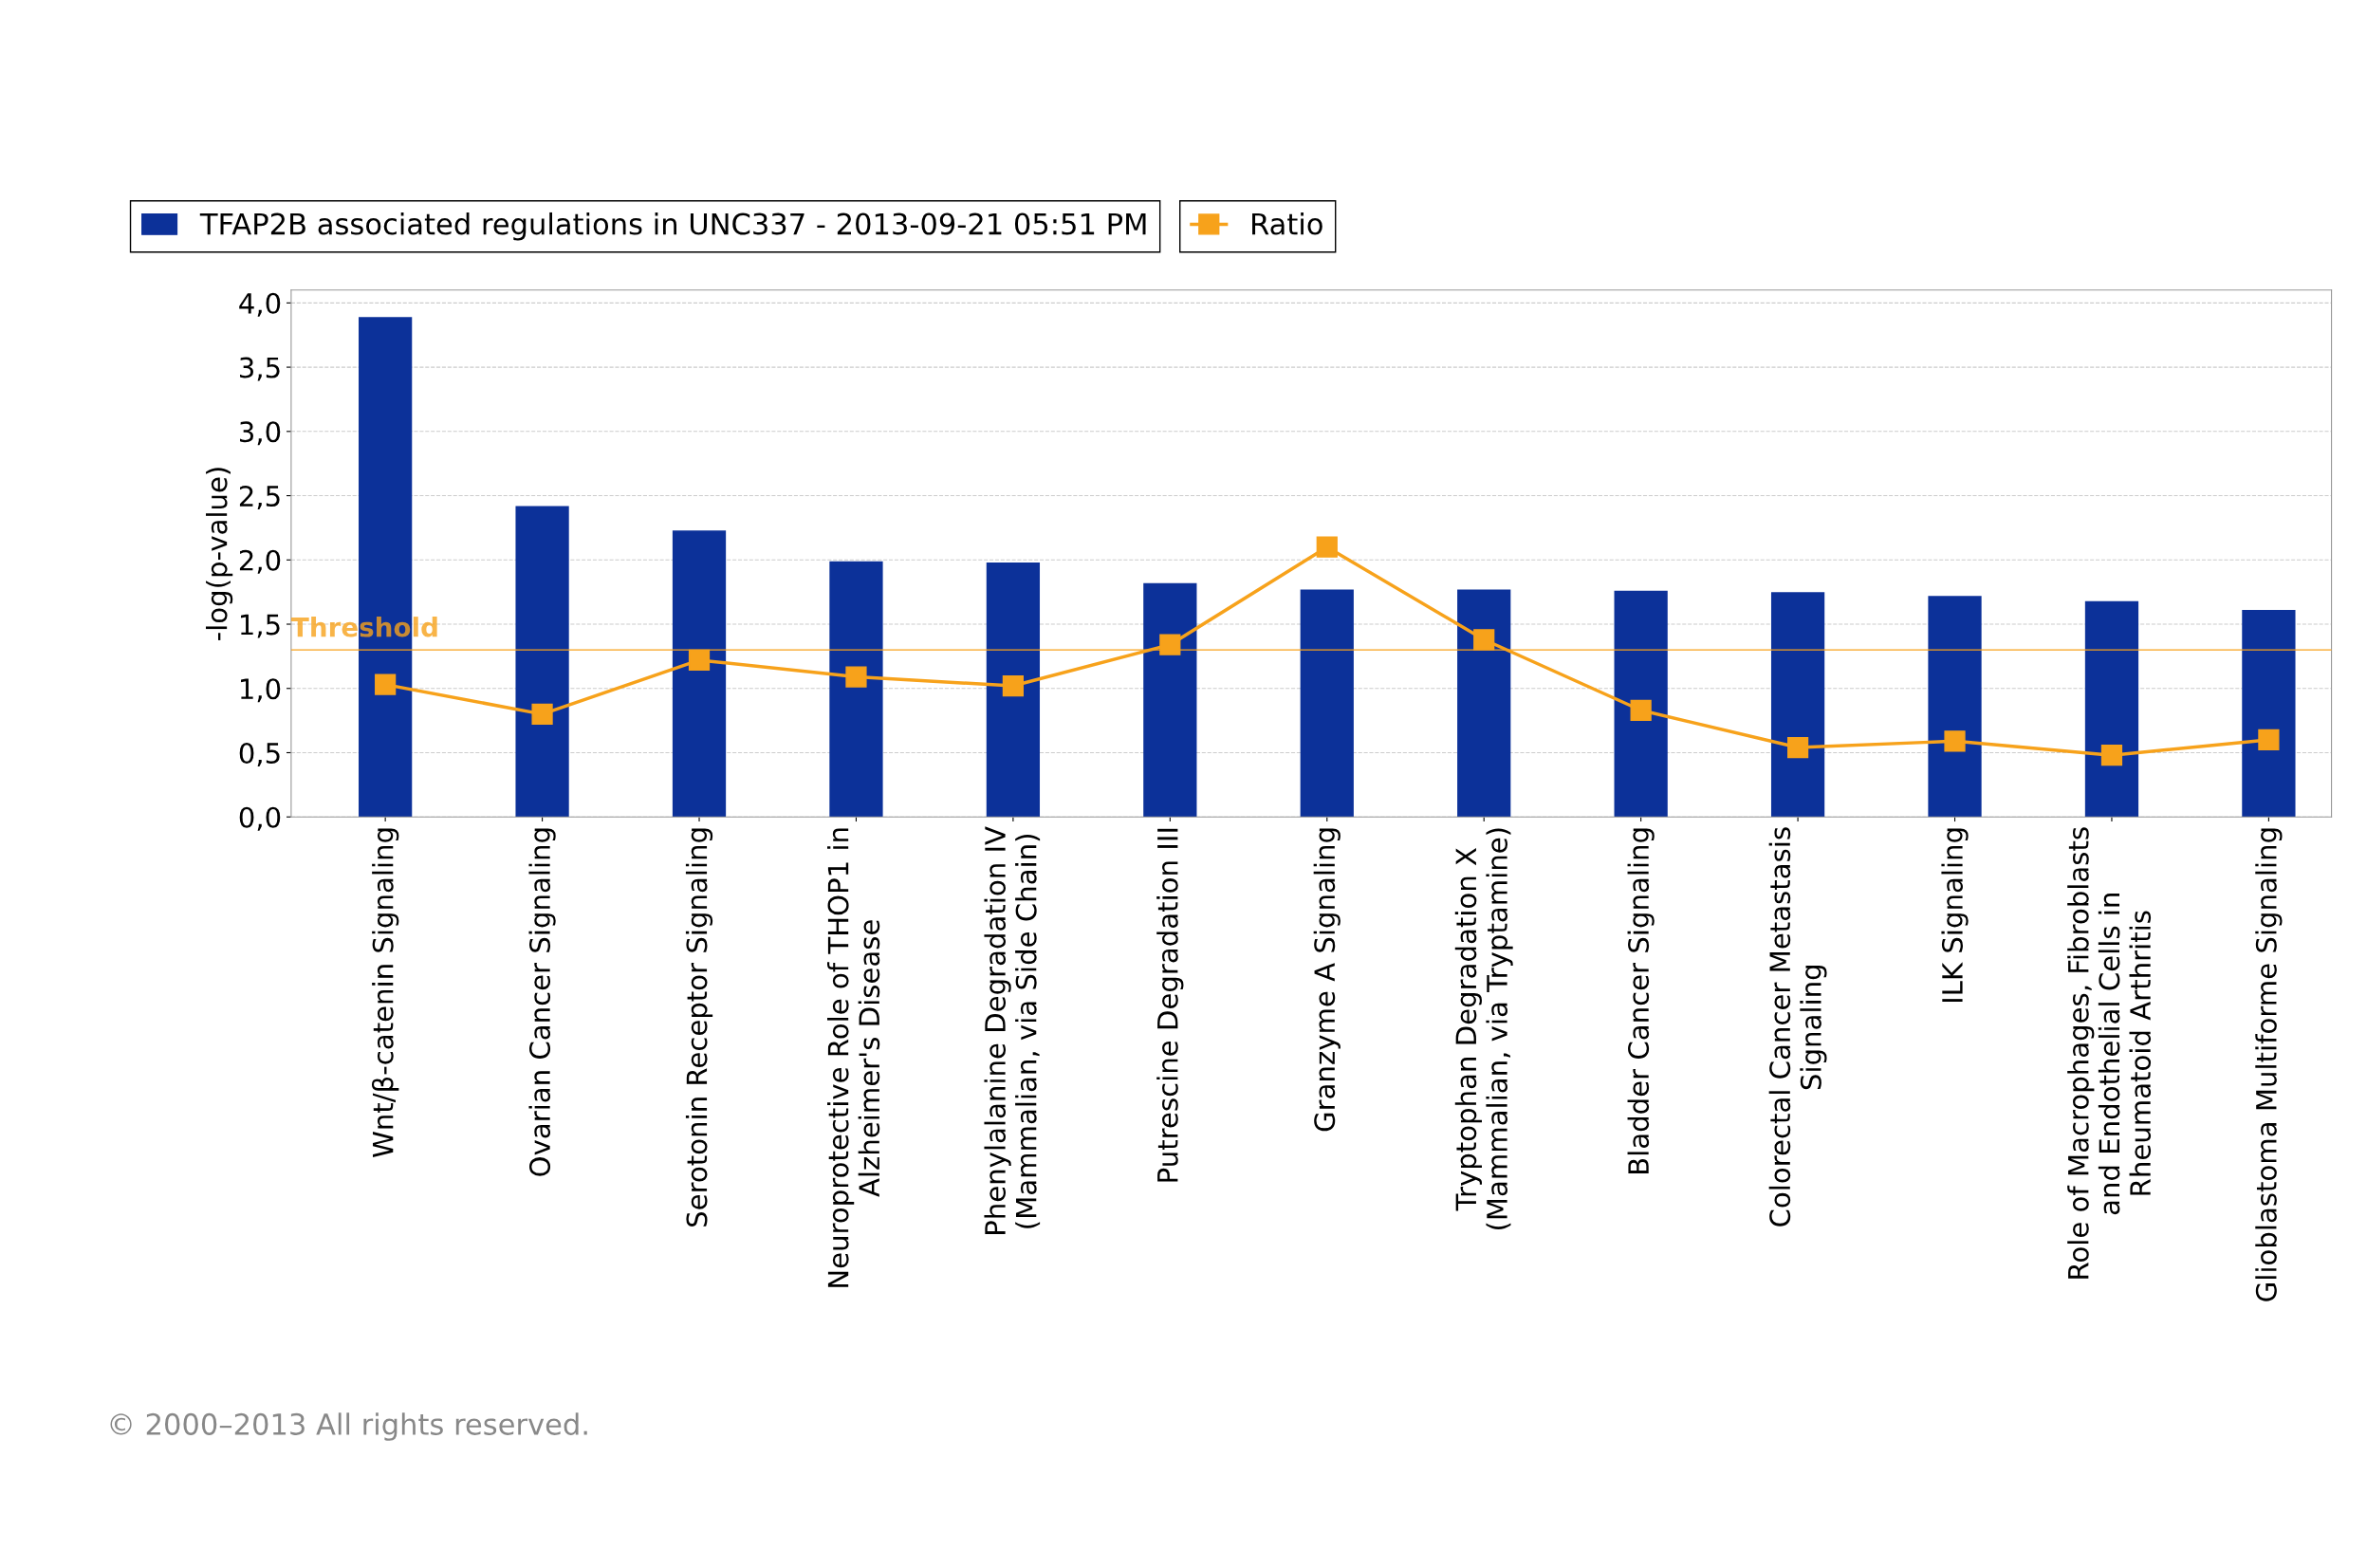 The image size is (2367, 1568). What do you see at coordinates (1641, 1001) in the screenshot?
I see `x-tick-label: Bladder Cancer Signaling` at bounding box center [1641, 1001].